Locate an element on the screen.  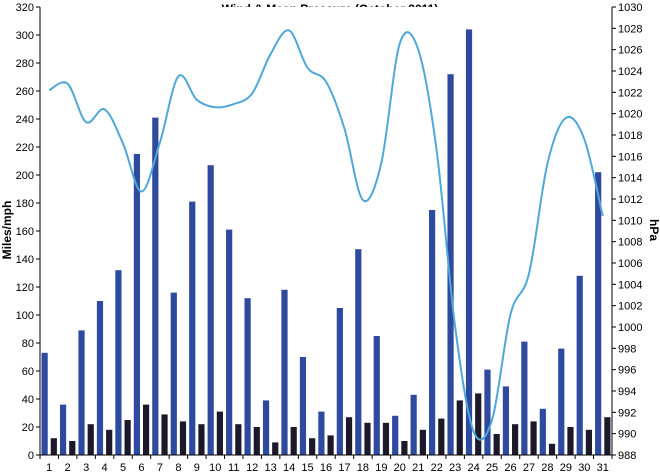
x-tick-label: 17 is located at coordinates (344, 468).